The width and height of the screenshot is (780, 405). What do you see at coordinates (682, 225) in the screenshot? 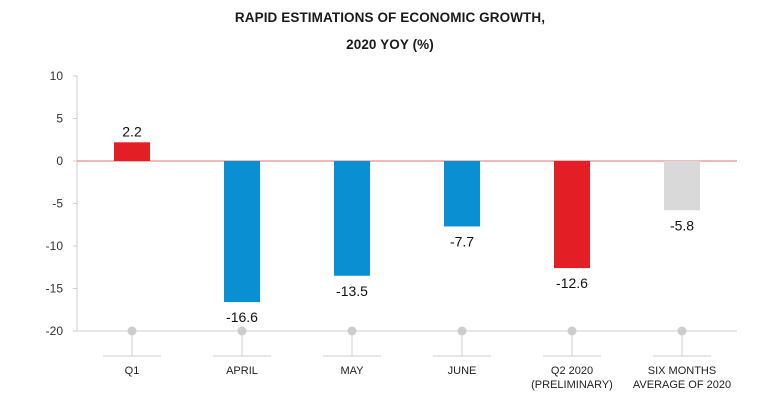
I see `data-label: -5.8` at bounding box center [682, 225].